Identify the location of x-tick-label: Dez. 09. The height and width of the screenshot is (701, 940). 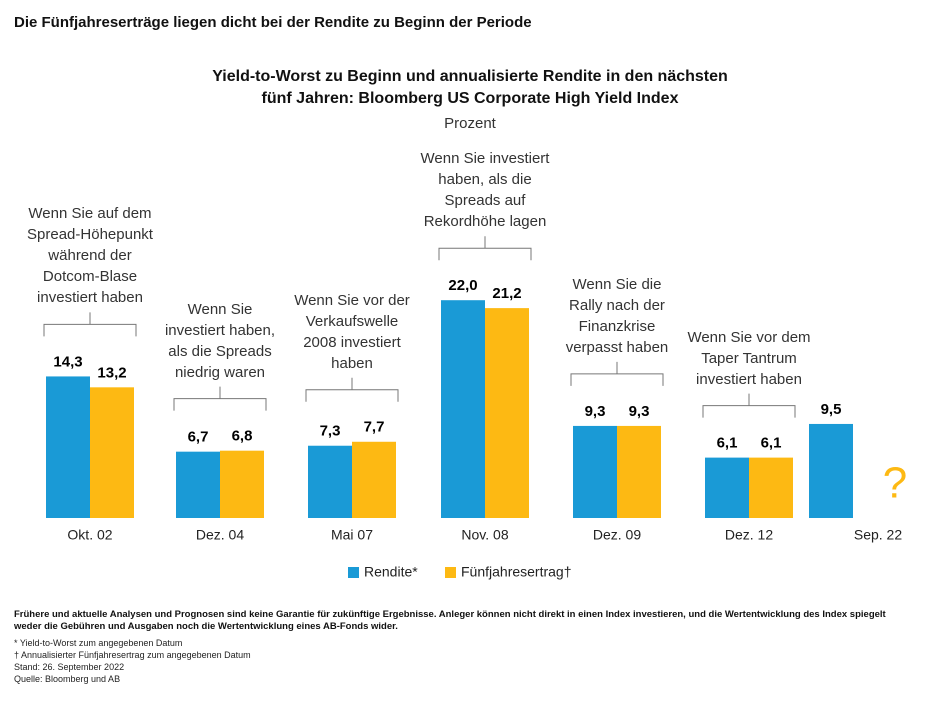
(617, 535).